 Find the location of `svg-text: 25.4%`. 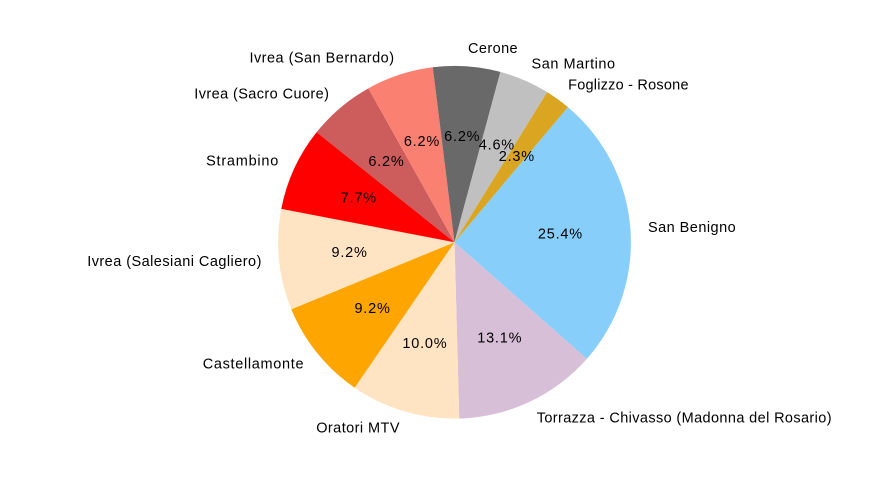

svg-text: 25.4% is located at coordinates (560, 235).